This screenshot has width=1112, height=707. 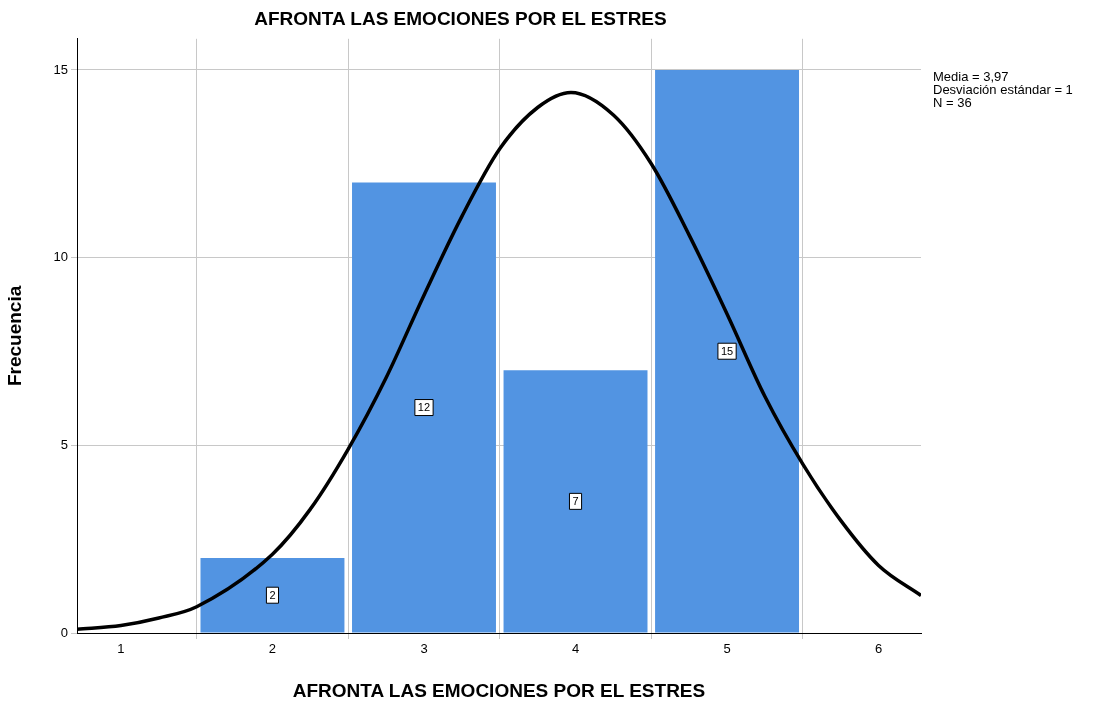 What do you see at coordinates (64, 444) in the screenshot?
I see `y-tick-label: 5` at bounding box center [64, 444].